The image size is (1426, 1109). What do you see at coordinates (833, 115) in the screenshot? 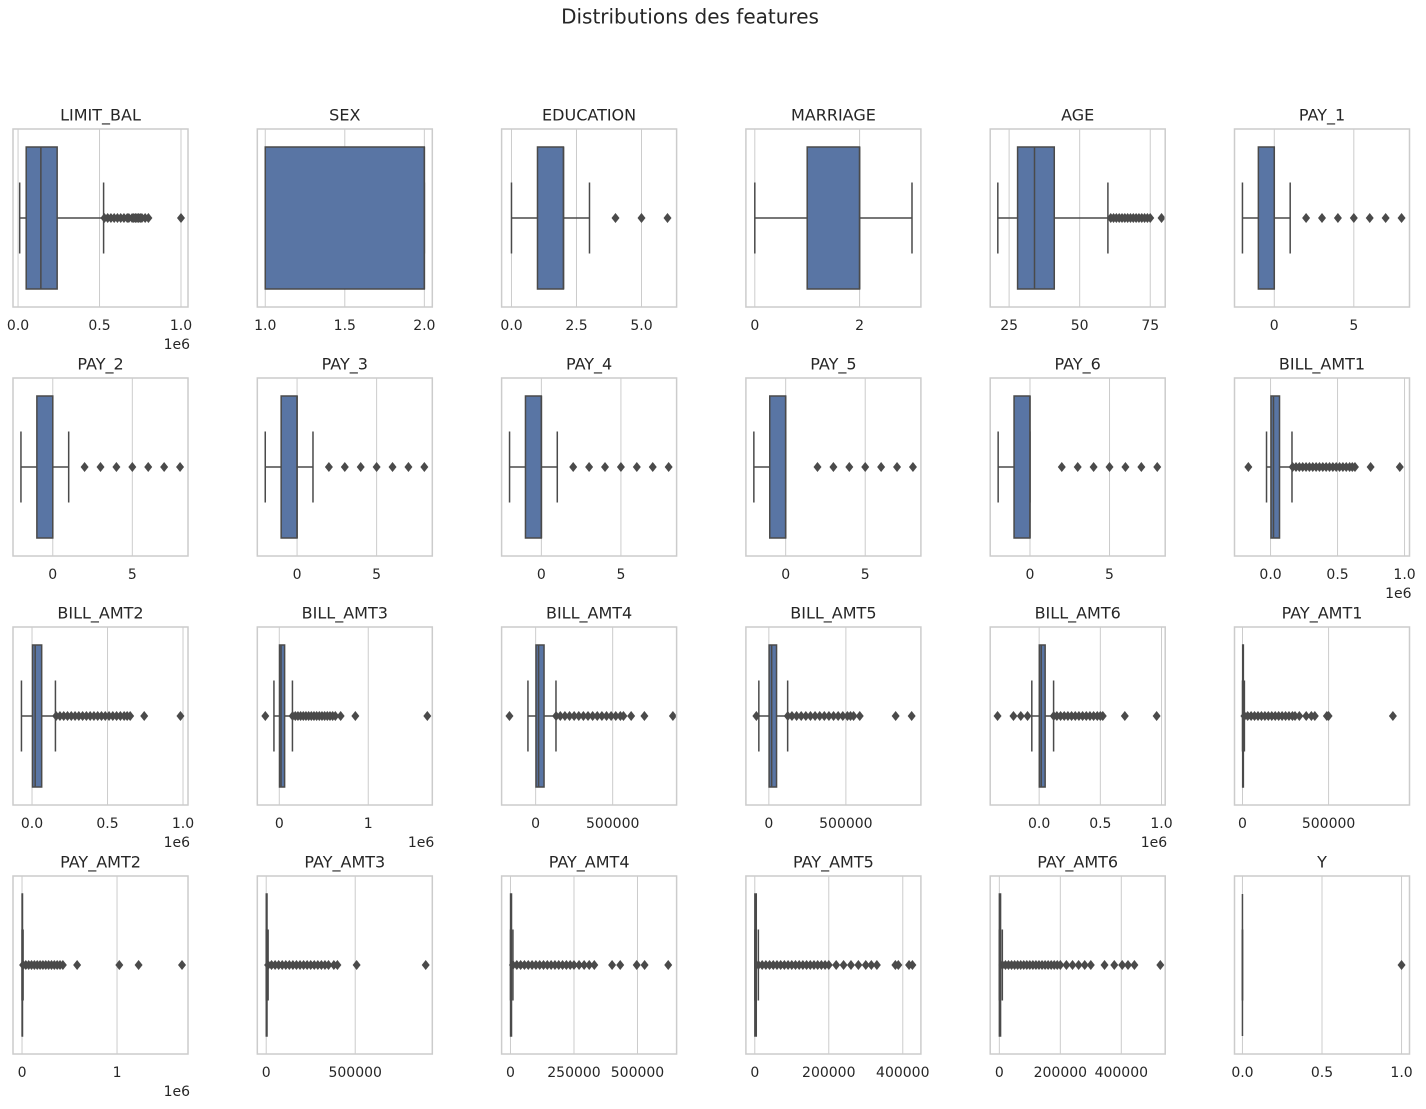
I see `subplot-title: MARRIAGE` at bounding box center [833, 115].